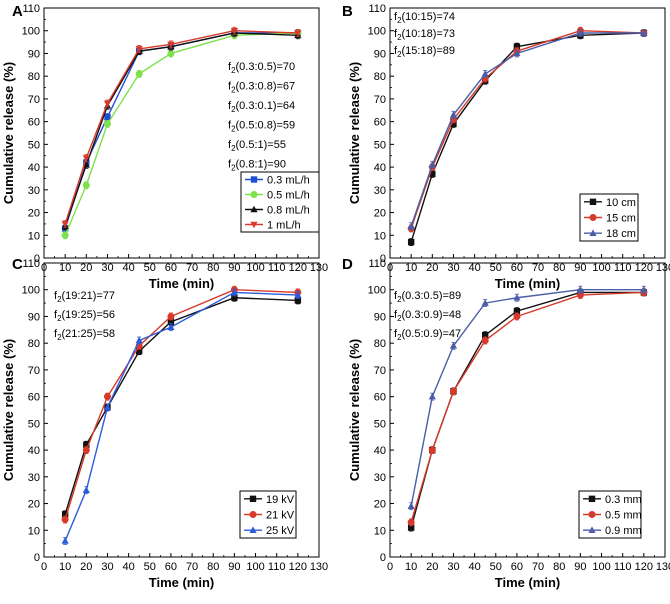  What do you see at coordinates (527, 130) in the screenshot?
I see `series-18-cm` at bounding box center [527, 130].